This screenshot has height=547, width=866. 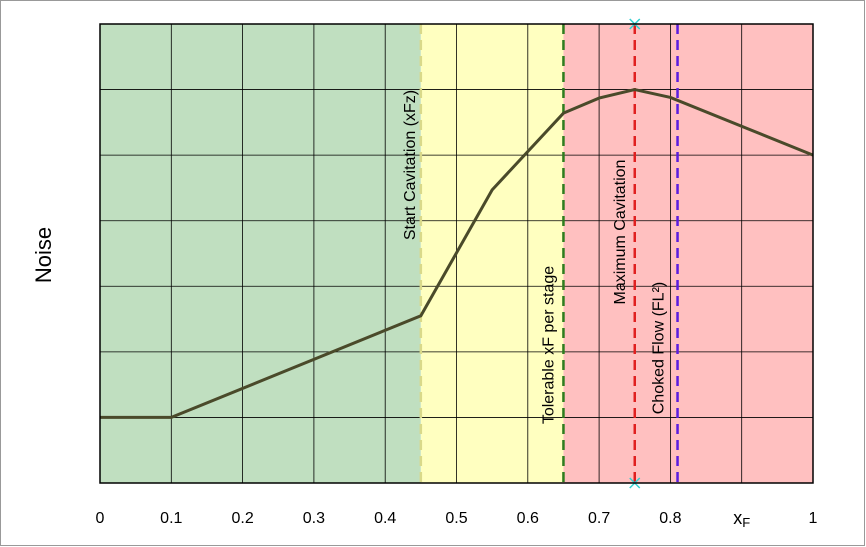 What do you see at coordinates (492, 253) in the screenshot?
I see `region` at bounding box center [492, 253].